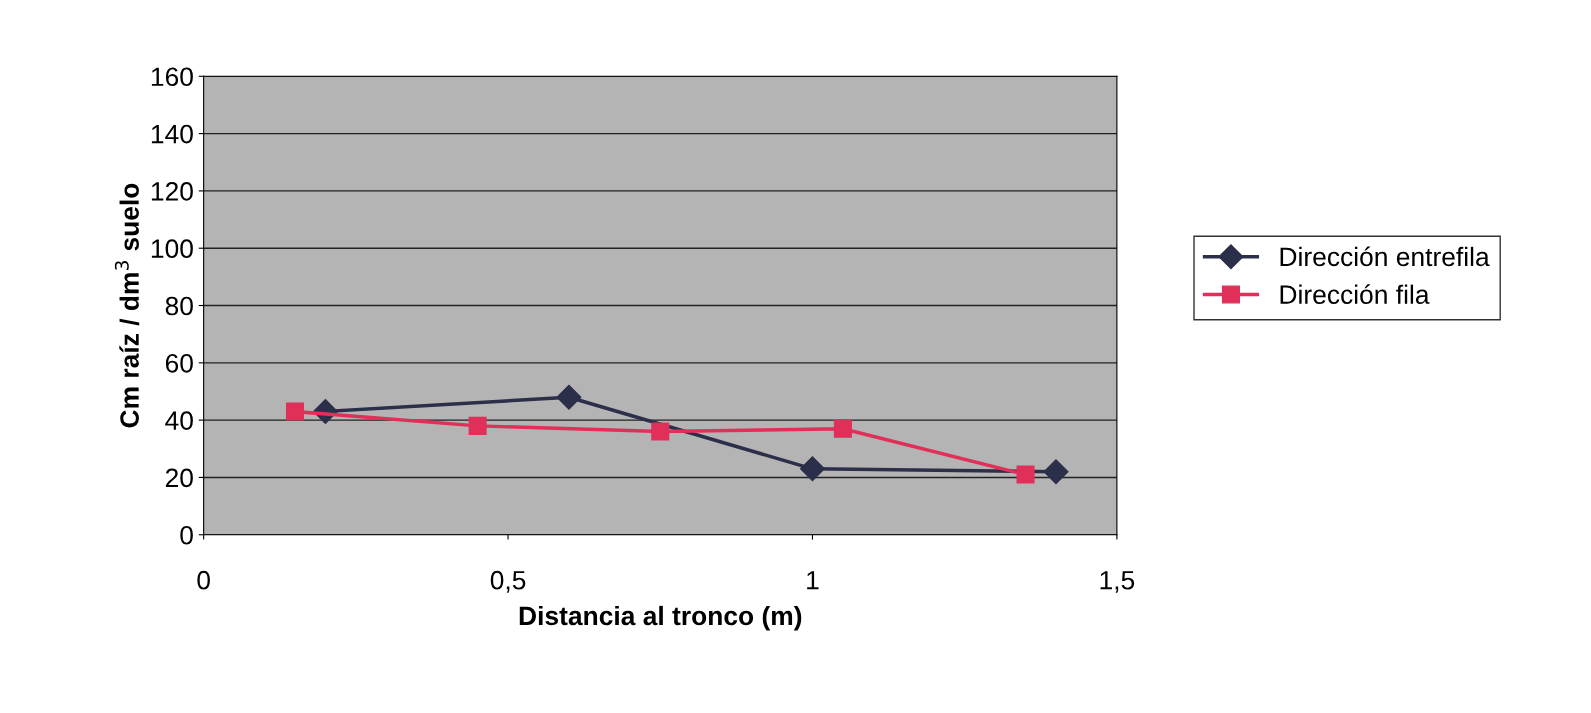  What do you see at coordinates (1355, 294) in the screenshot?
I see `legend-label: Dirección fila` at bounding box center [1355, 294].